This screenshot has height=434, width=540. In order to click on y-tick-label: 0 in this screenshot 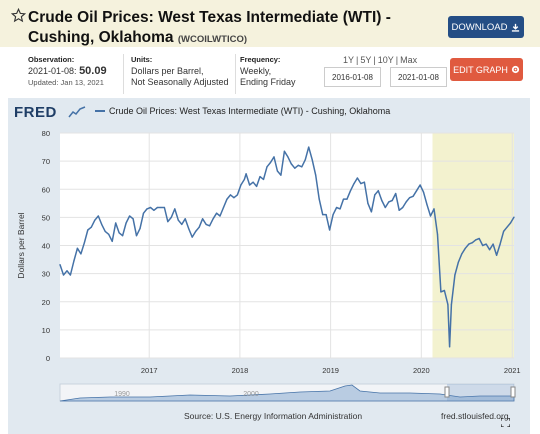, I will do `click(48, 358)`.